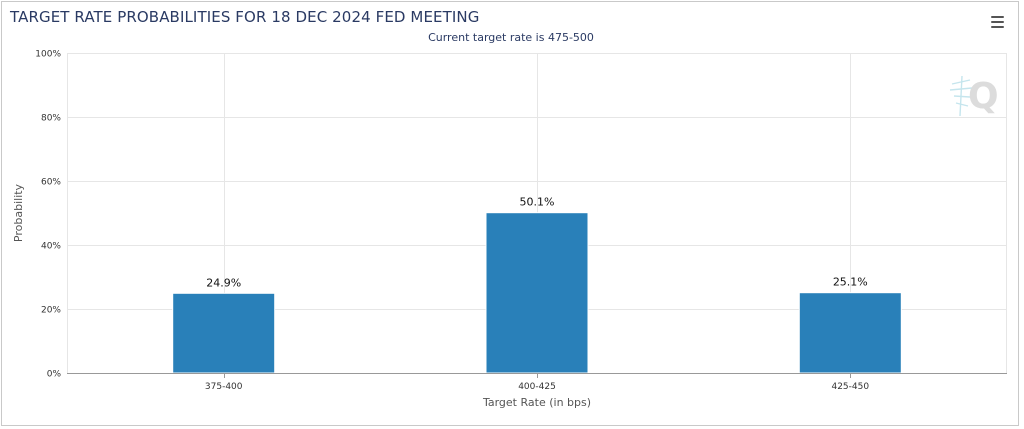 This screenshot has height=429, width=1024. I want to click on x-axis-ticks: 375-400 400-425 425-450, so click(537, 382).